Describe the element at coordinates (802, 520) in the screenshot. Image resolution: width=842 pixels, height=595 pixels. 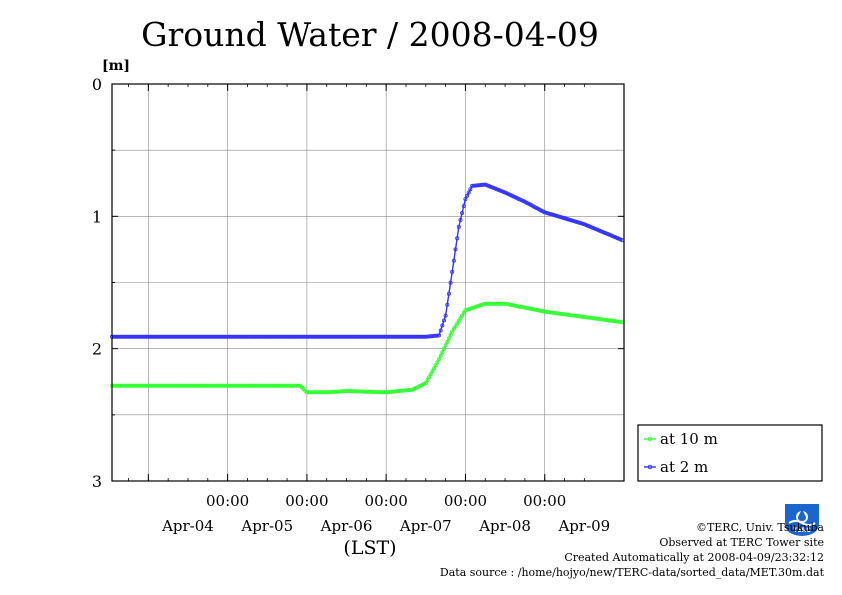
I see `terc-logo: TERC` at that location.